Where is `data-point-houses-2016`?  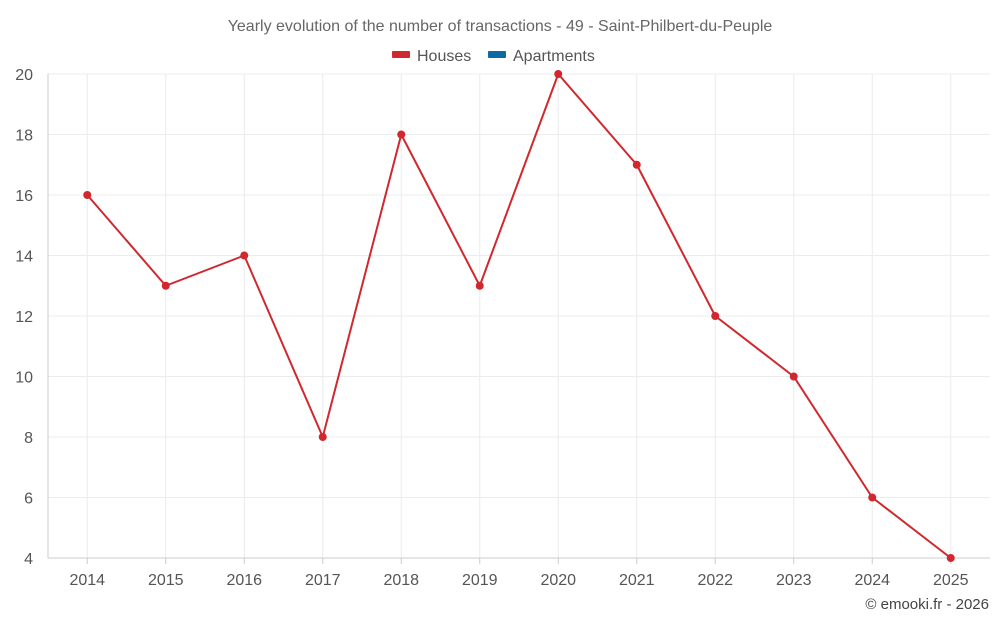
data-point-houses-2016 is located at coordinates (244, 255).